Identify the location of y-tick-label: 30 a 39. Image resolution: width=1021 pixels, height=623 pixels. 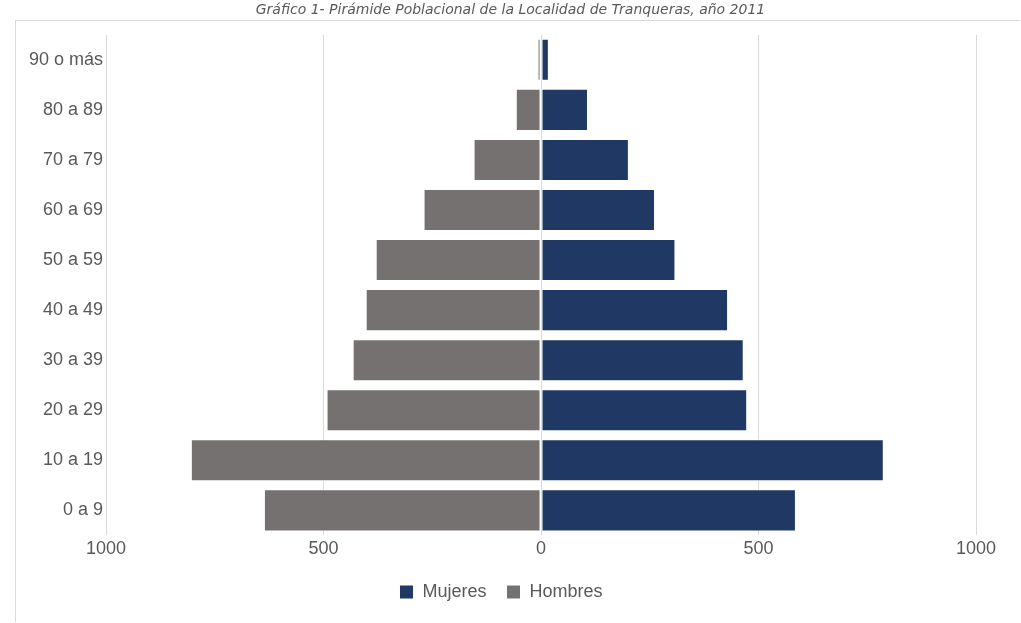
(73, 359).